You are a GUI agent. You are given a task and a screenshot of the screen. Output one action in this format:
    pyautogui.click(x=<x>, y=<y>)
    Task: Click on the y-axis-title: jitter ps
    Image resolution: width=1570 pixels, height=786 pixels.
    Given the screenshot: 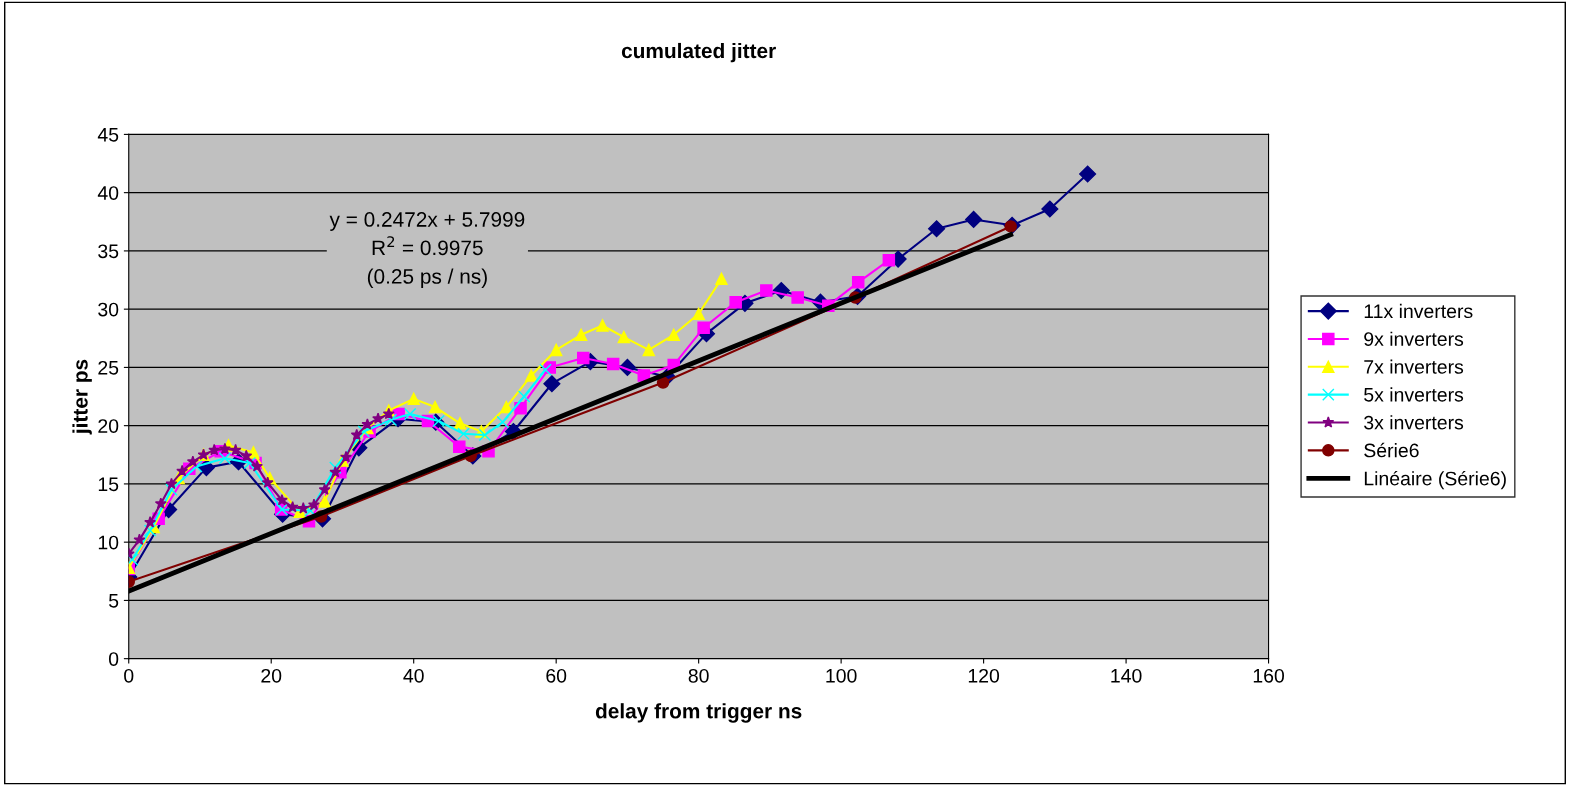 What is the action you would take?
    pyautogui.click(x=82, y=397)
    